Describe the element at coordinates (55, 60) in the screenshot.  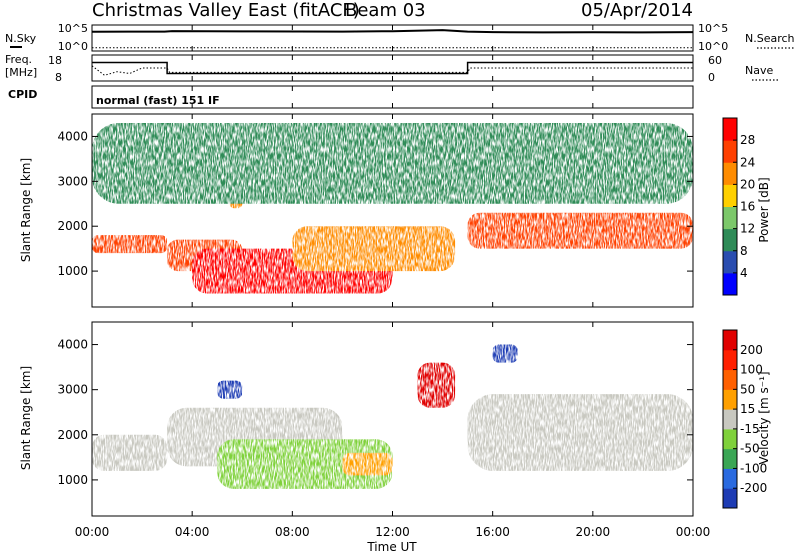
I see `freq-tick-top: 18` at that location.